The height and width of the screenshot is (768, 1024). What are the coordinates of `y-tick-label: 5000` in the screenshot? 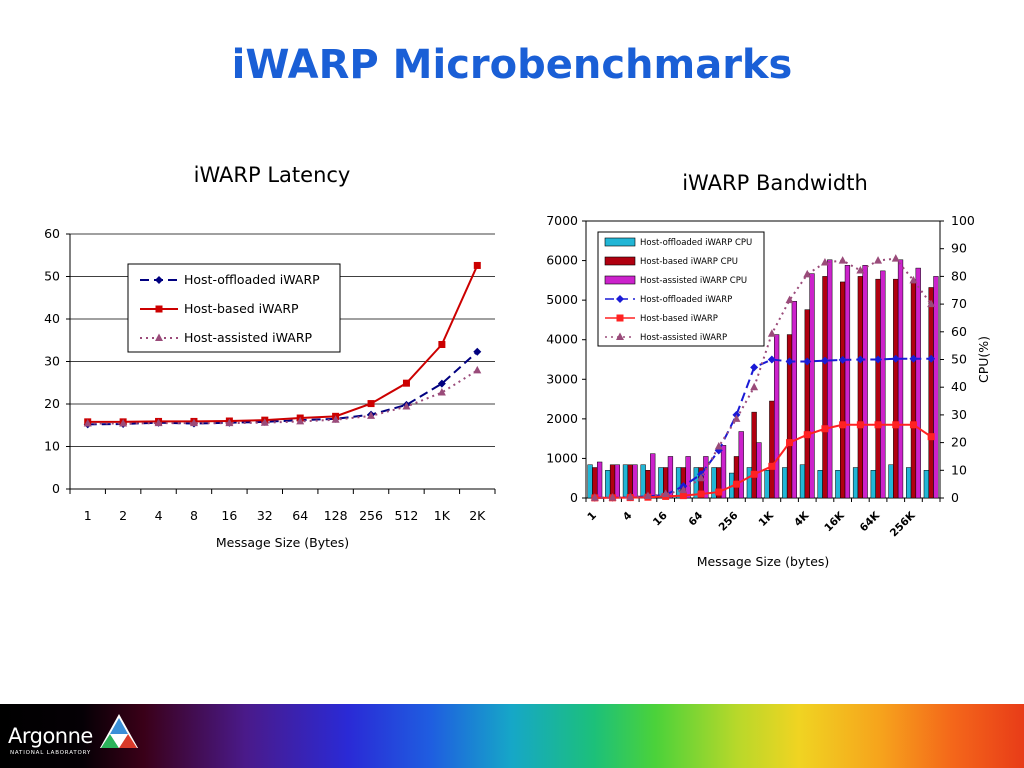 It's located at (562, 299).